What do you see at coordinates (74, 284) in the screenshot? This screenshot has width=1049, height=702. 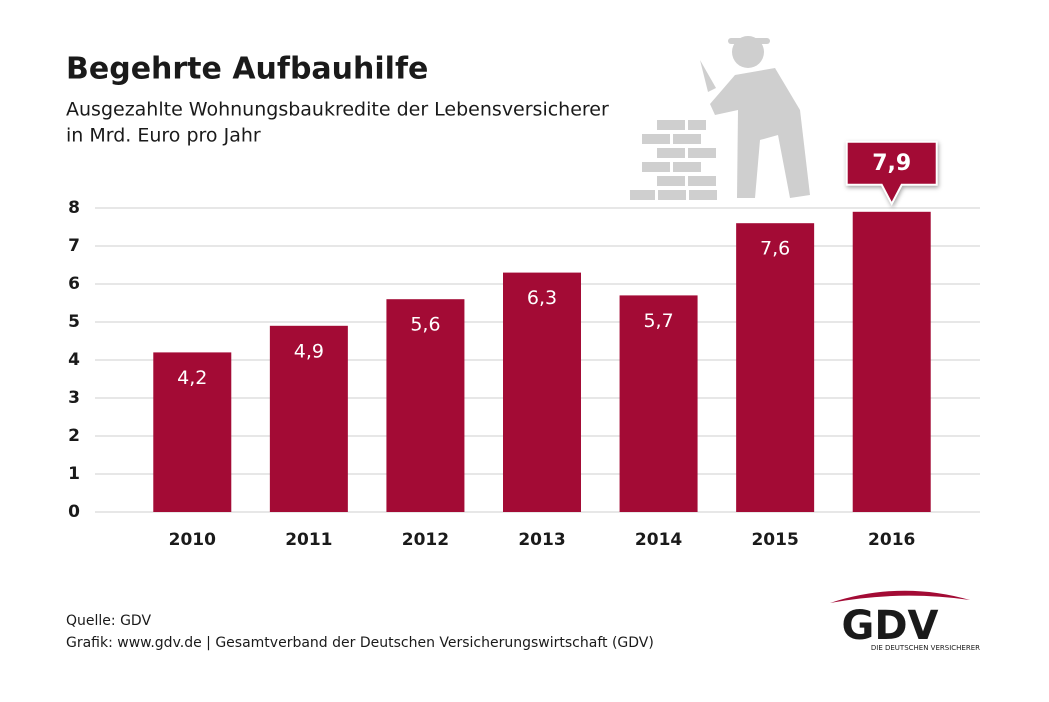 I see `y-tick-label: 6` at bounding box center [74, 284].